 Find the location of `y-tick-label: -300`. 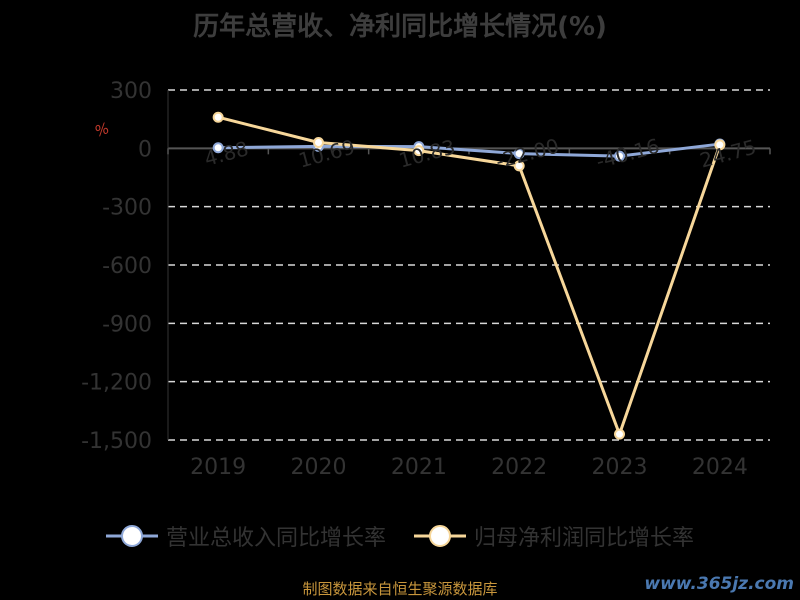

y-tick-label: -300 is located at coordinates (127, 208).